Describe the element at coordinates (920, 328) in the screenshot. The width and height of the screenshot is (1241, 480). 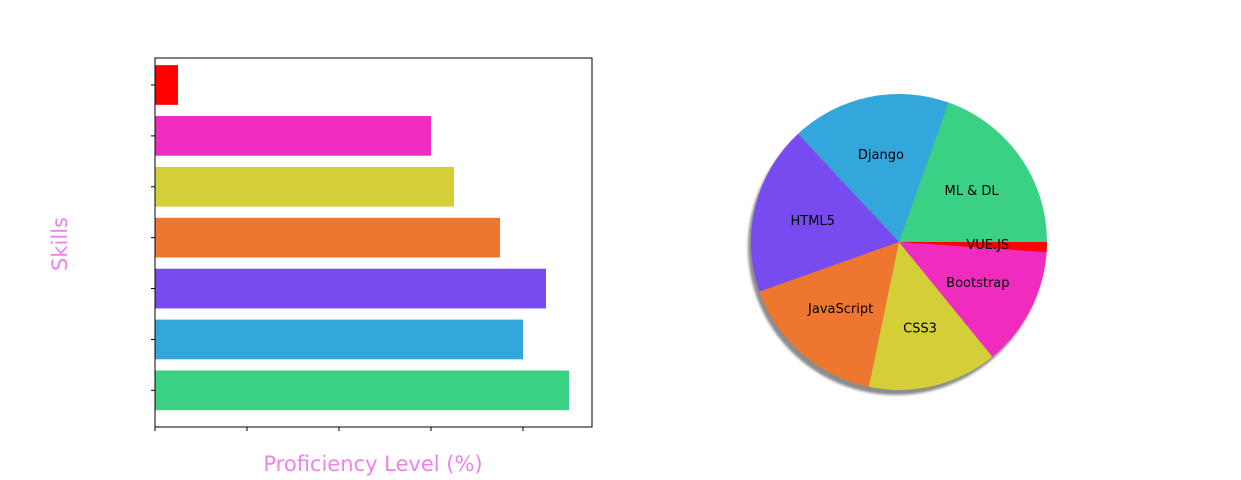
I see `pie-label-4: CSS3` at that location.